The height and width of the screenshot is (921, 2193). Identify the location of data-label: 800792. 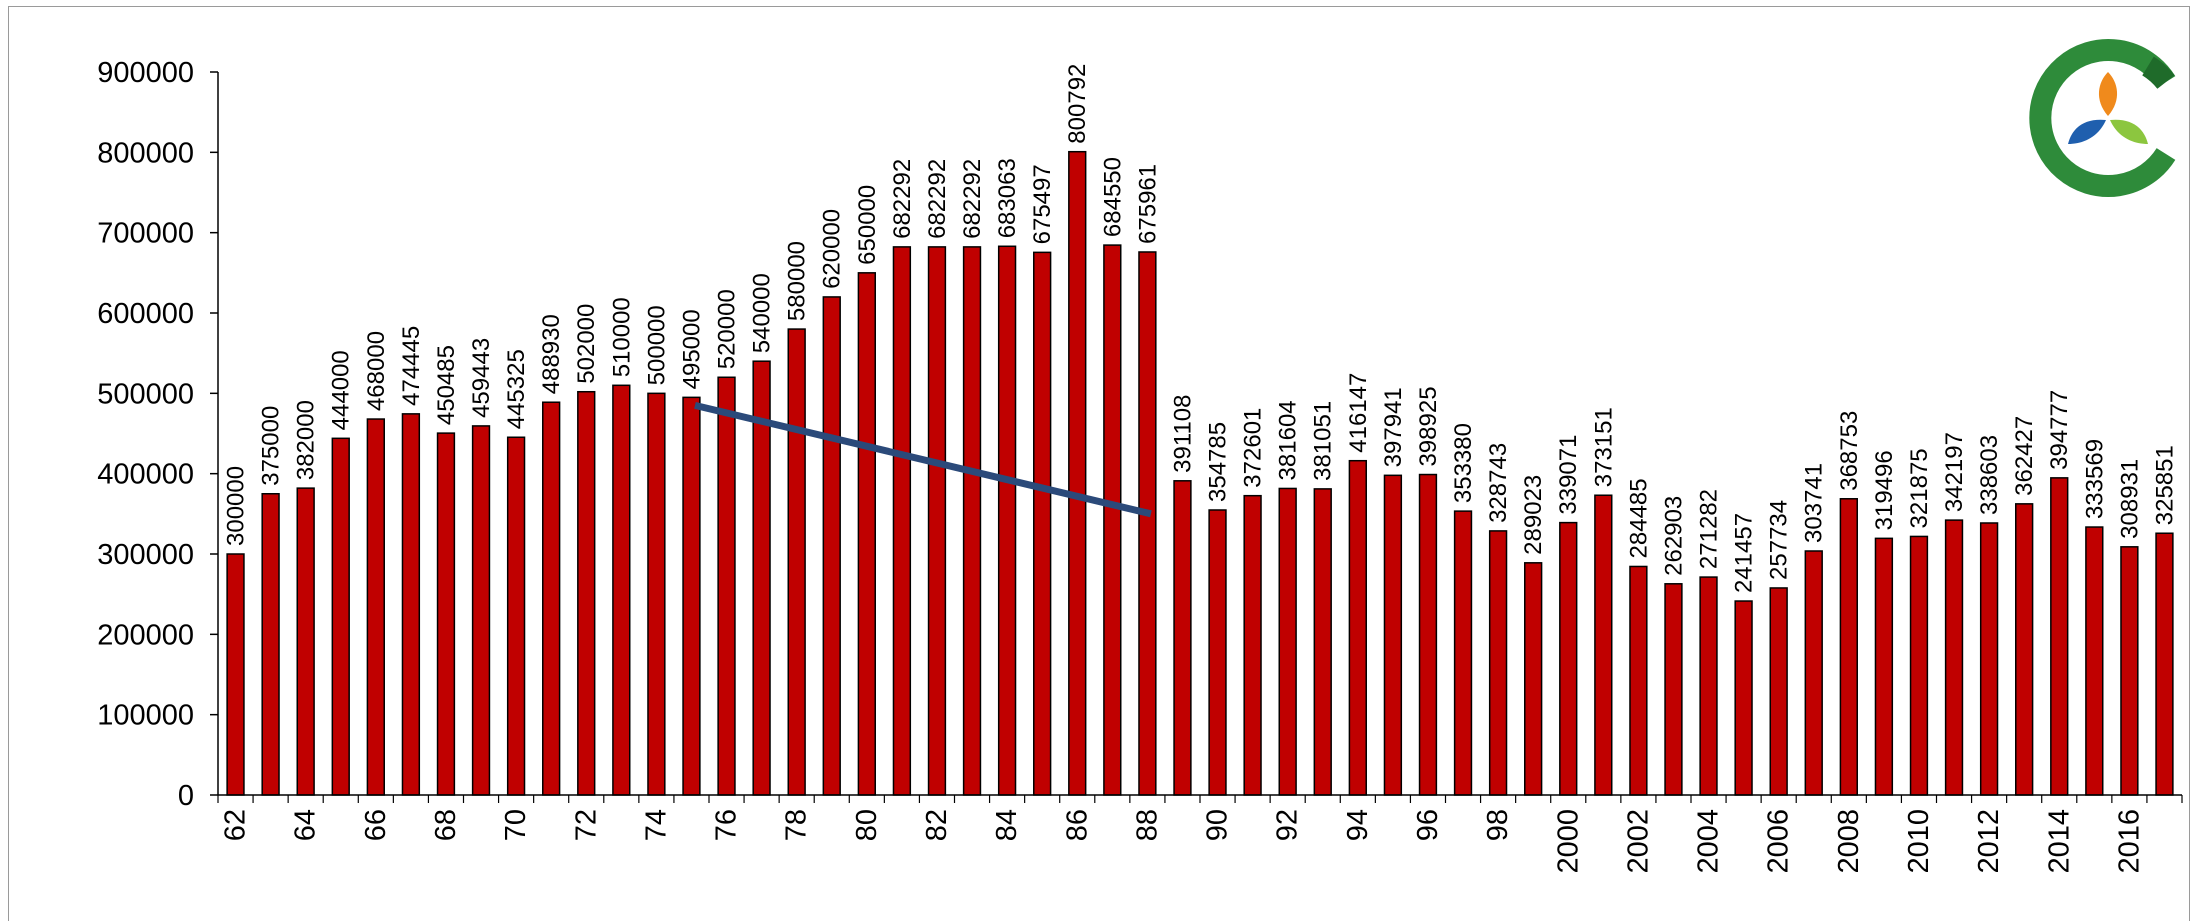
(1077, 104).